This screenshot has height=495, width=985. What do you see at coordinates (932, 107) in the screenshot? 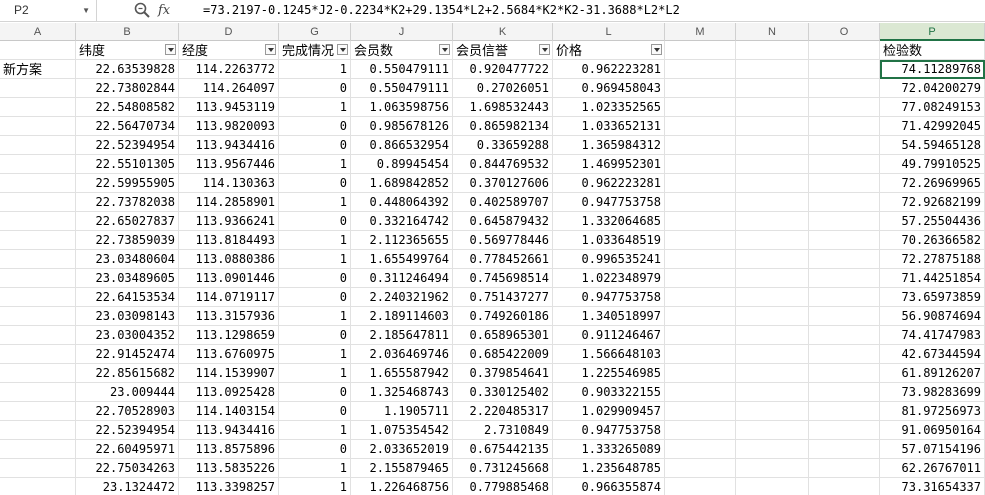
I see `cell-p: 77.08249153` at bounding box center [932, 107].